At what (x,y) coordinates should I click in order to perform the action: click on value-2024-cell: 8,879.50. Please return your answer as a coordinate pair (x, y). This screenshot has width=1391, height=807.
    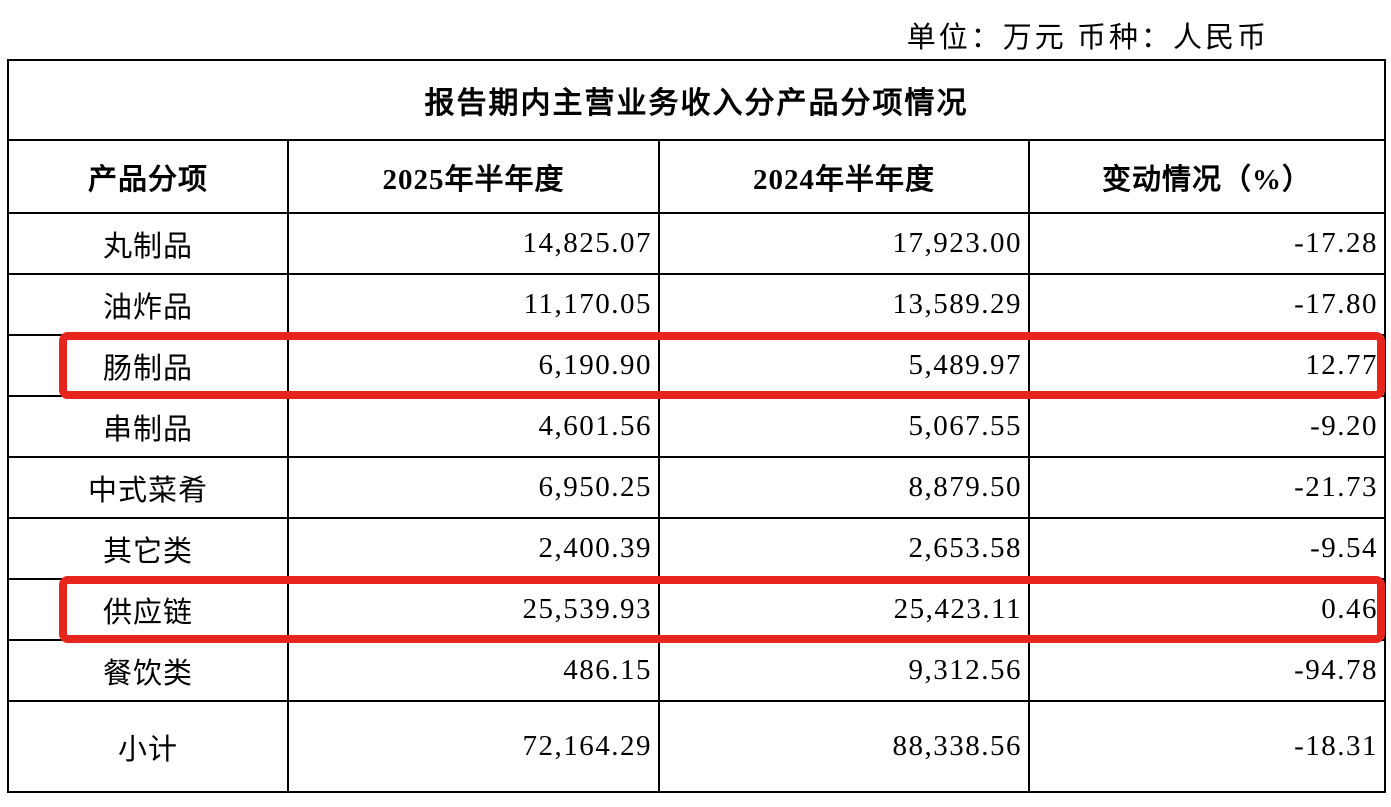
    Looking at the image, I should click on (844, 487).